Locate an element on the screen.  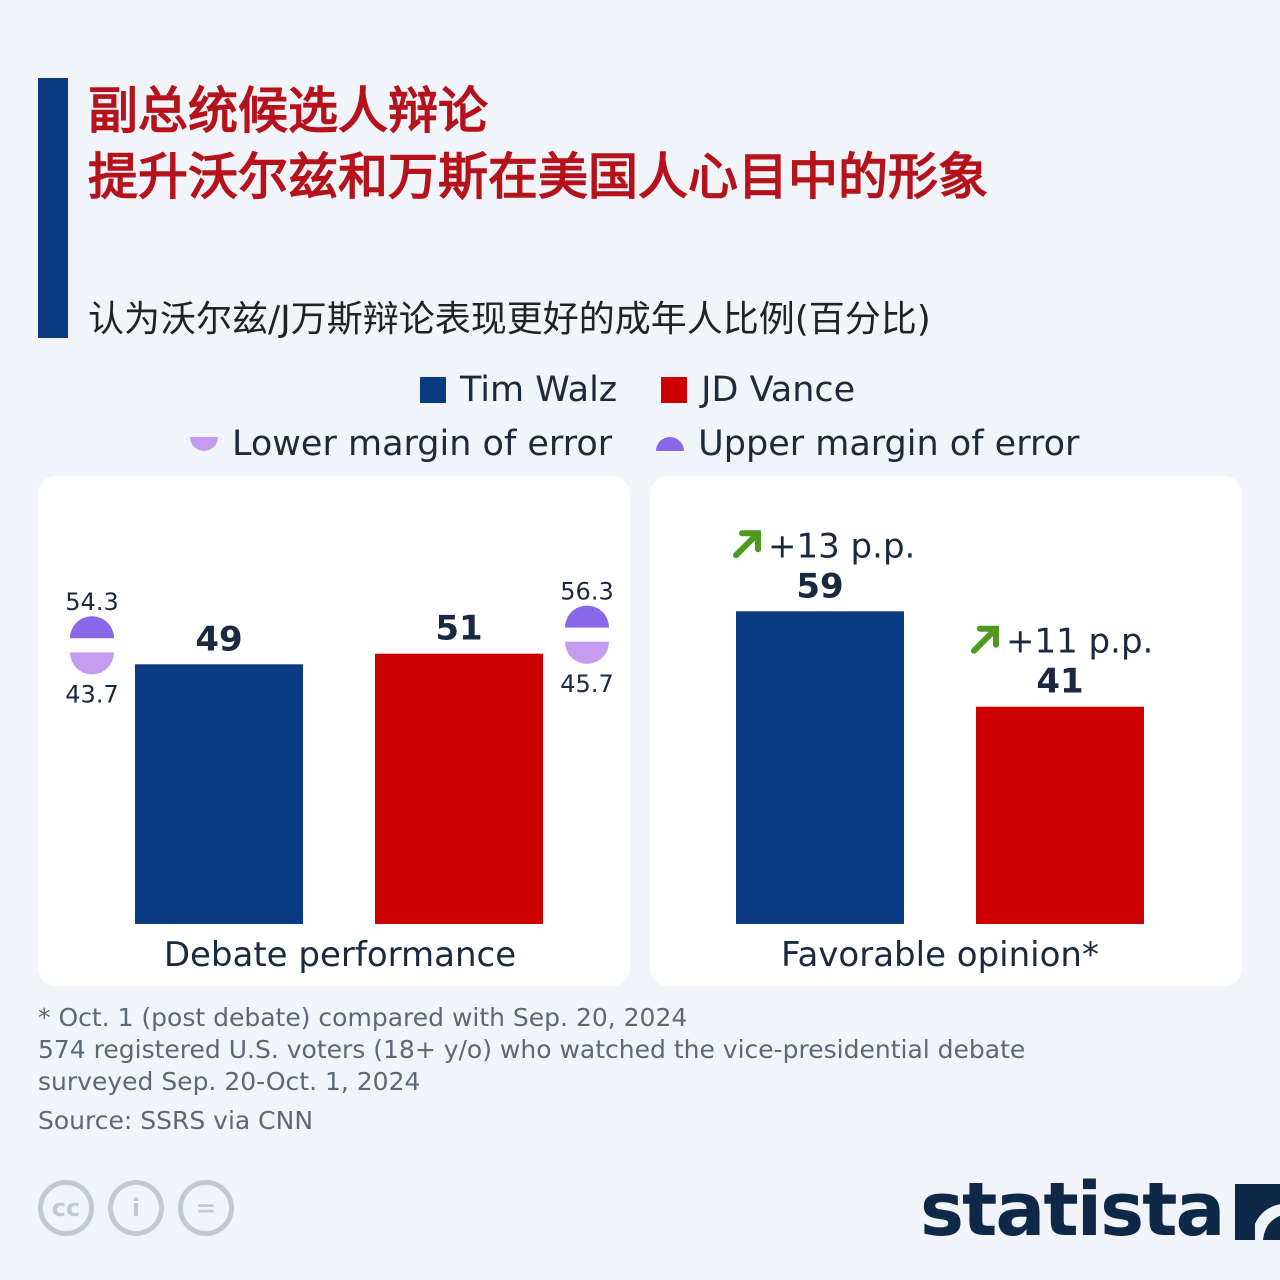
no-derivatives-icon: = is located at coordinates (206, 1208).